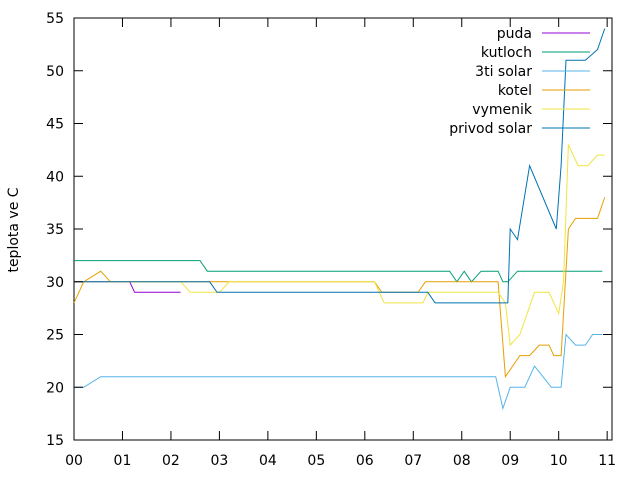 The image size is (640, 480). What do you see at coordinates (365, 461) in the screenshot?
I see `x-tick-label: 06` at bounding box center [365, 461].